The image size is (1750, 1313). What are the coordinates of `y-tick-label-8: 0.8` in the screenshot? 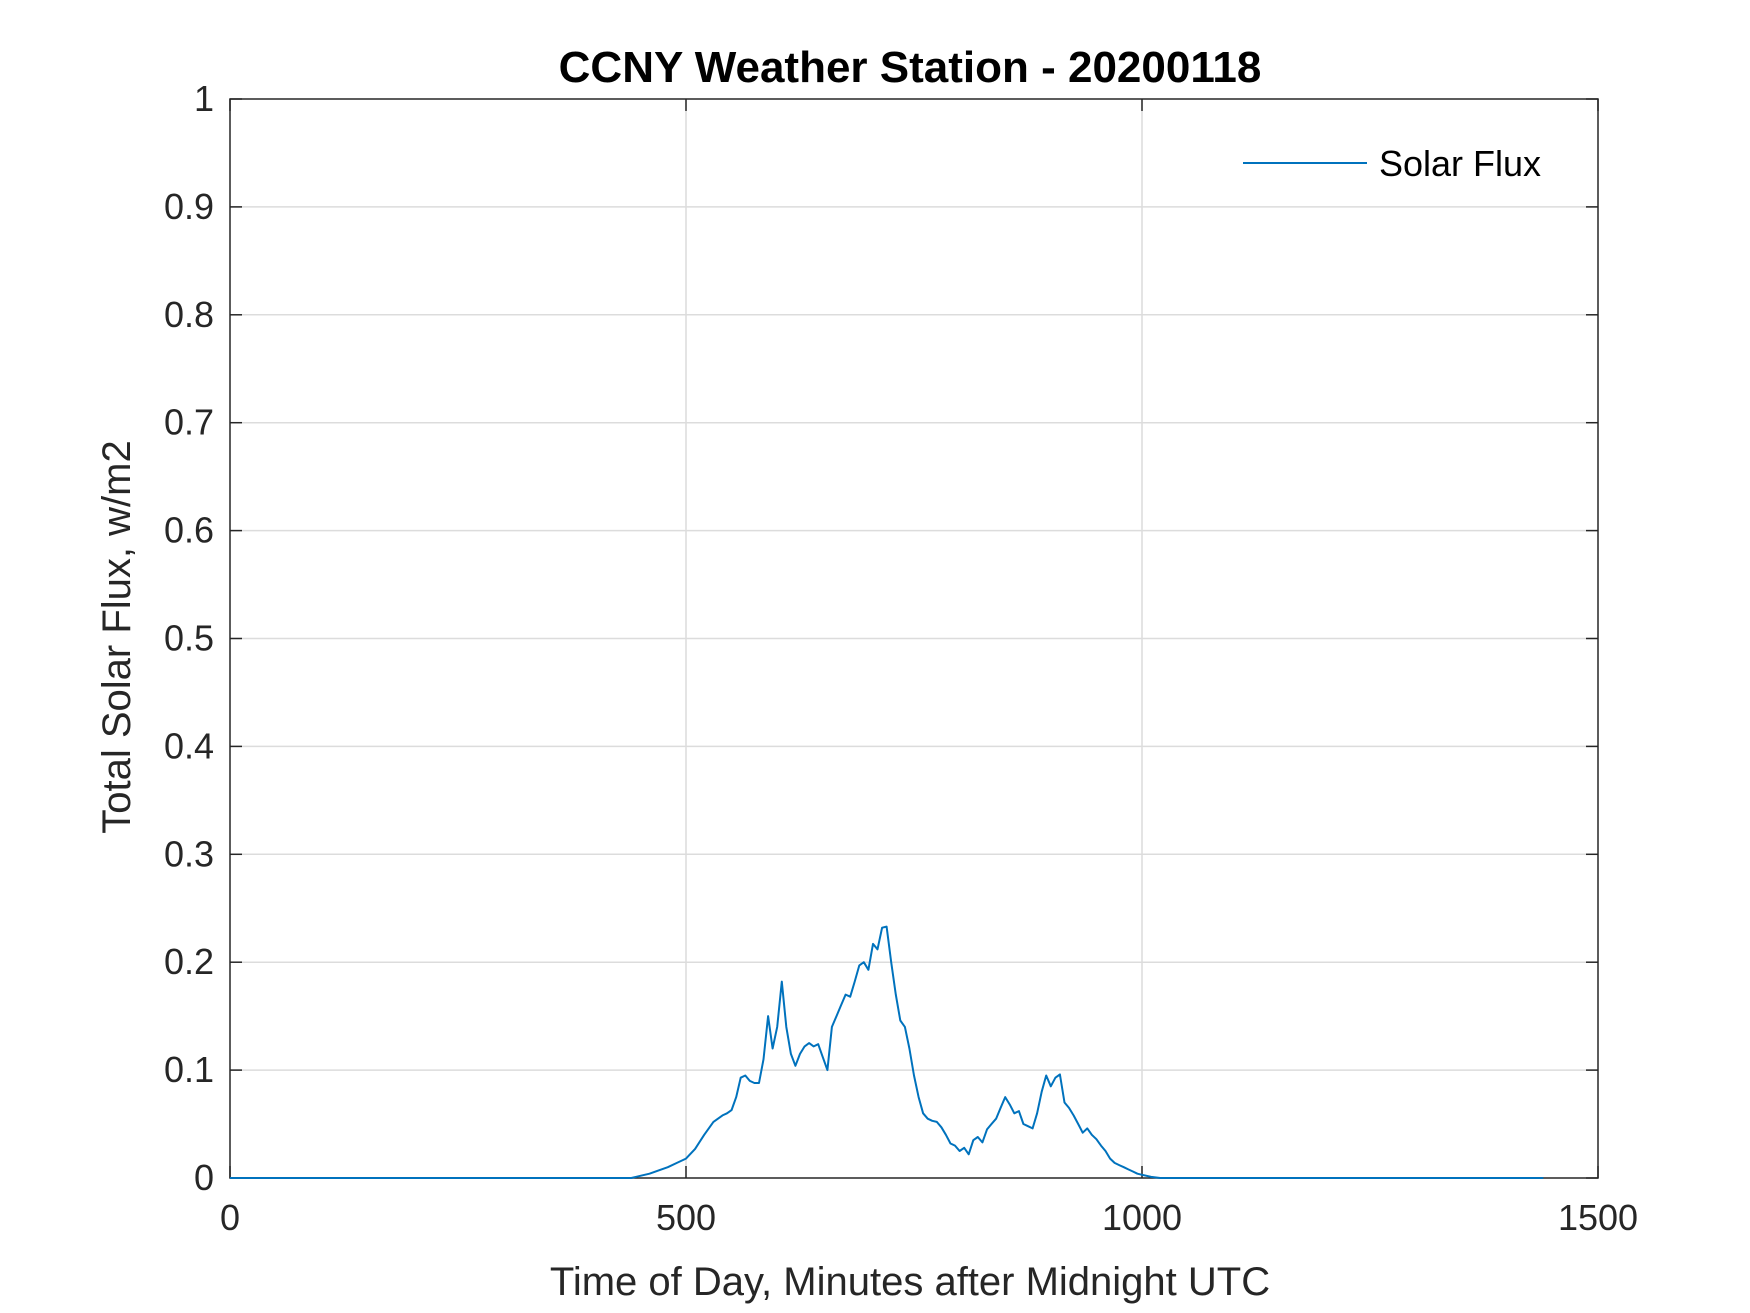 It's located at (189, 314).